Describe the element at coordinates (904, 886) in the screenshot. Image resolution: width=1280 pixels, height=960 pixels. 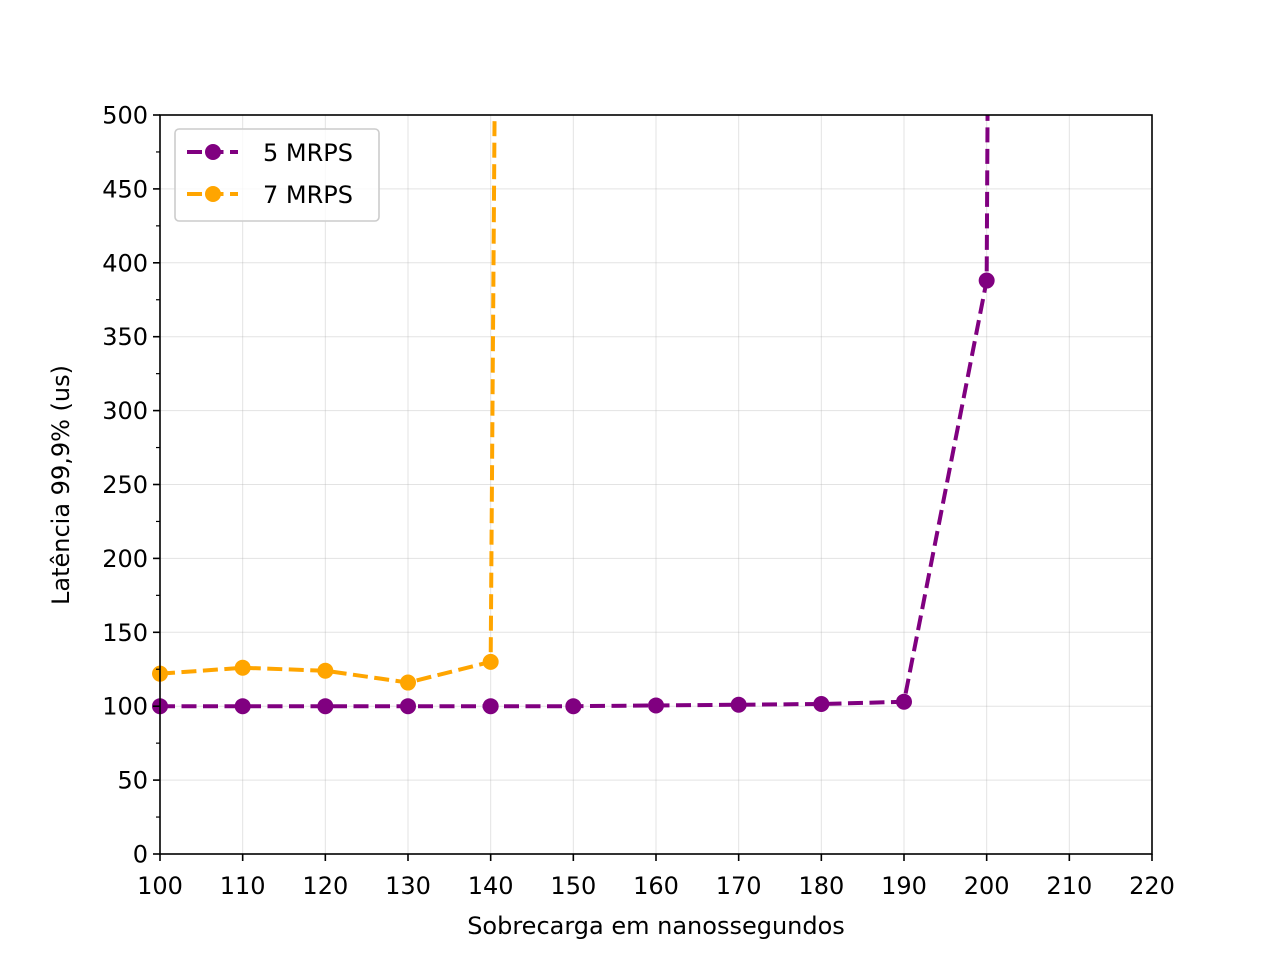
I see `x-tick-label: 190` at that location.